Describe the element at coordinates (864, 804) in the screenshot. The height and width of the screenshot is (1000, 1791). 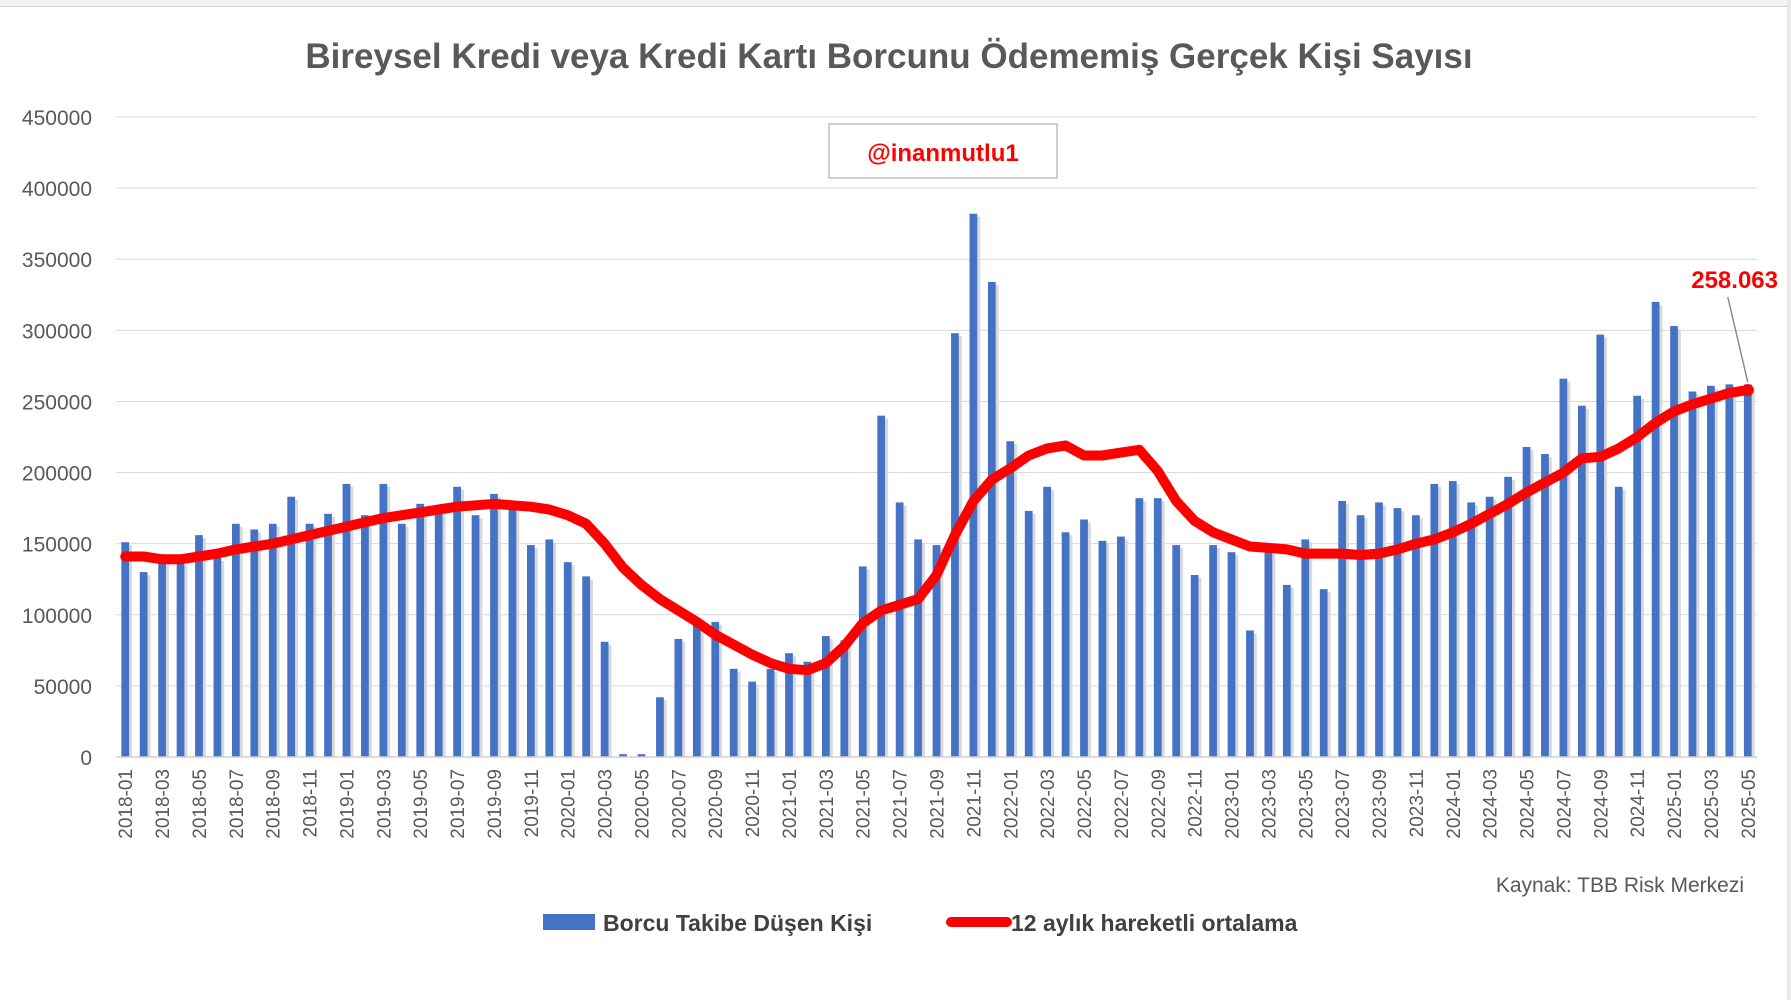
I see `x-tick-label: 2021-05` at that location.